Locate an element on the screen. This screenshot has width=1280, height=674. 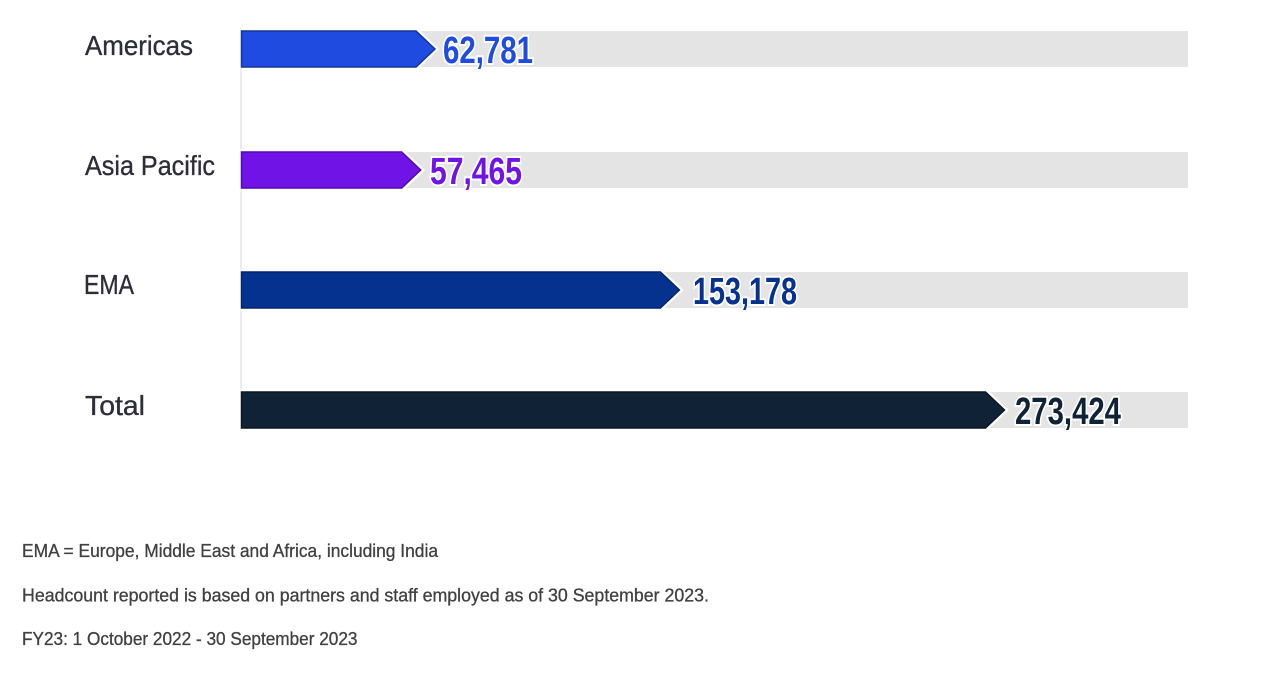
svg-text: 62,781 is located at coordinates (488, 51).